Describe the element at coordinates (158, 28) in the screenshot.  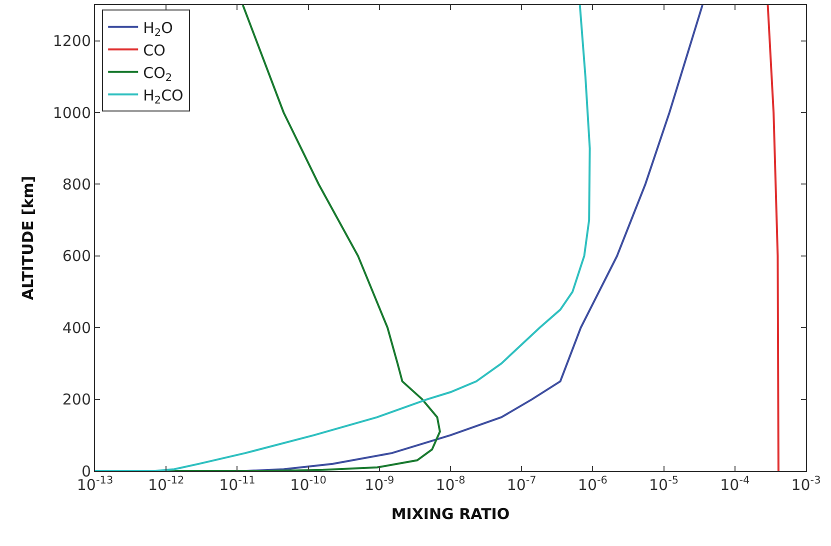
I see `legend-label: H$_{2}$O` at that location.